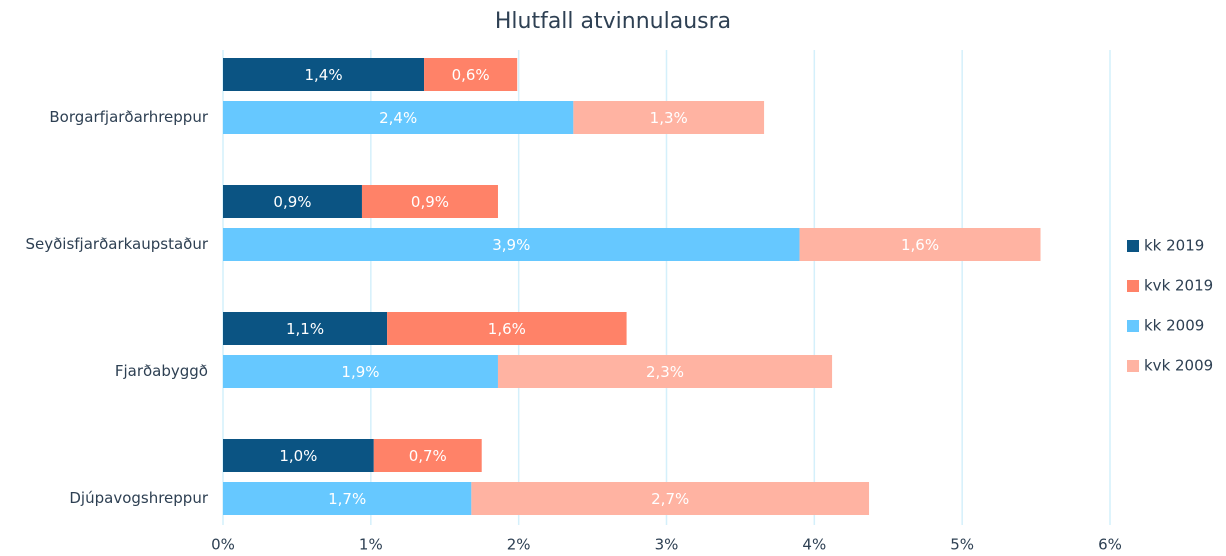  What do you see at coordinates (814, 545) in the screenshot?
I see `x-tick-label: 4%` at bounding box center [814, 545].